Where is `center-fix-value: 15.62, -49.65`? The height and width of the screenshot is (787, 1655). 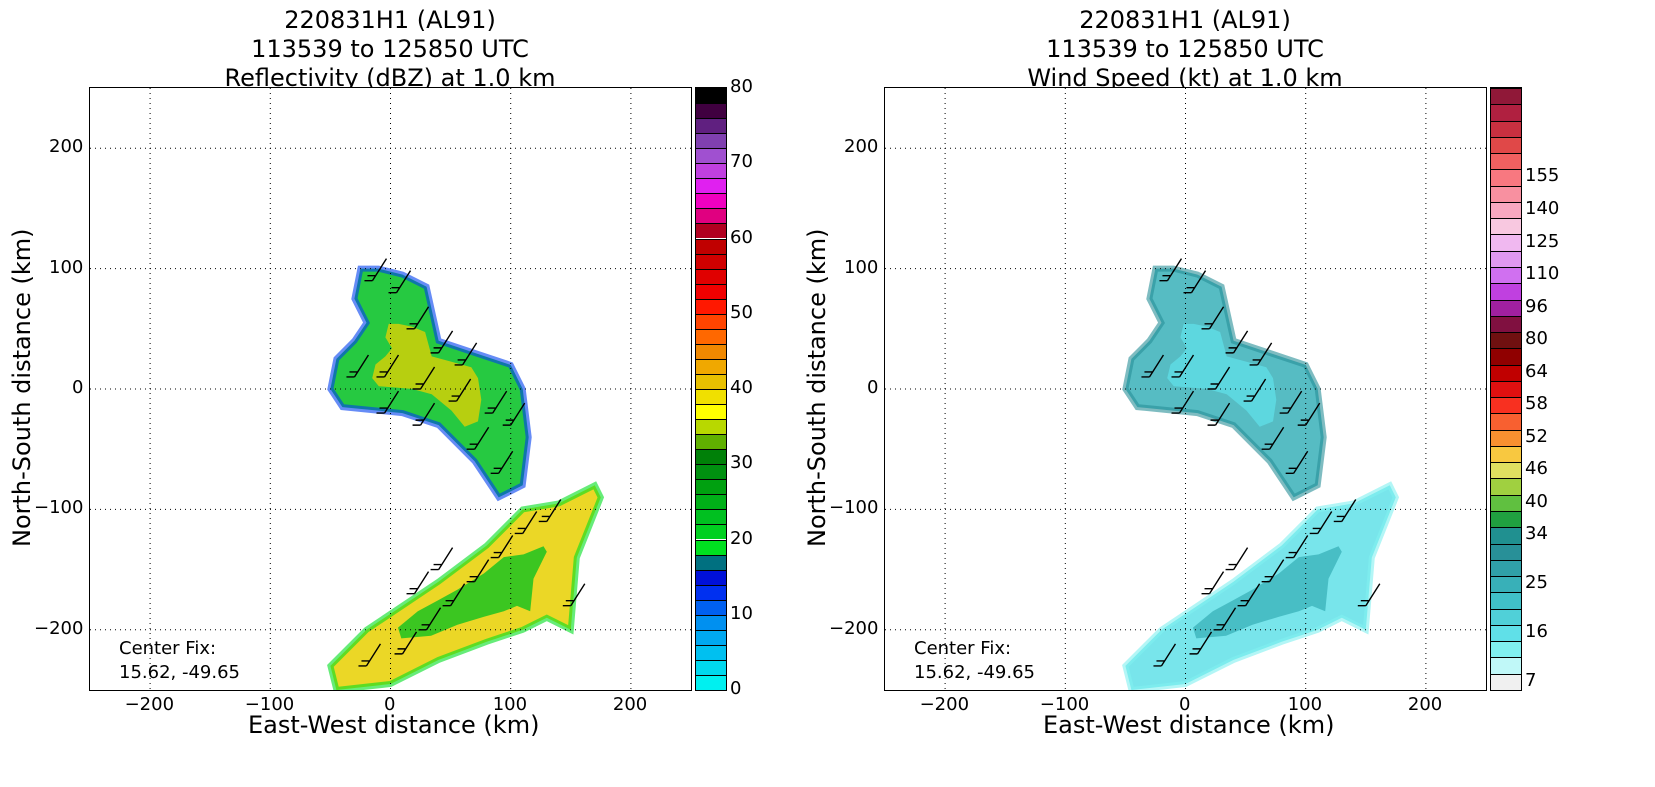
center-fix-value: 15.62, -49.65 is located at coordinates (179, 672).